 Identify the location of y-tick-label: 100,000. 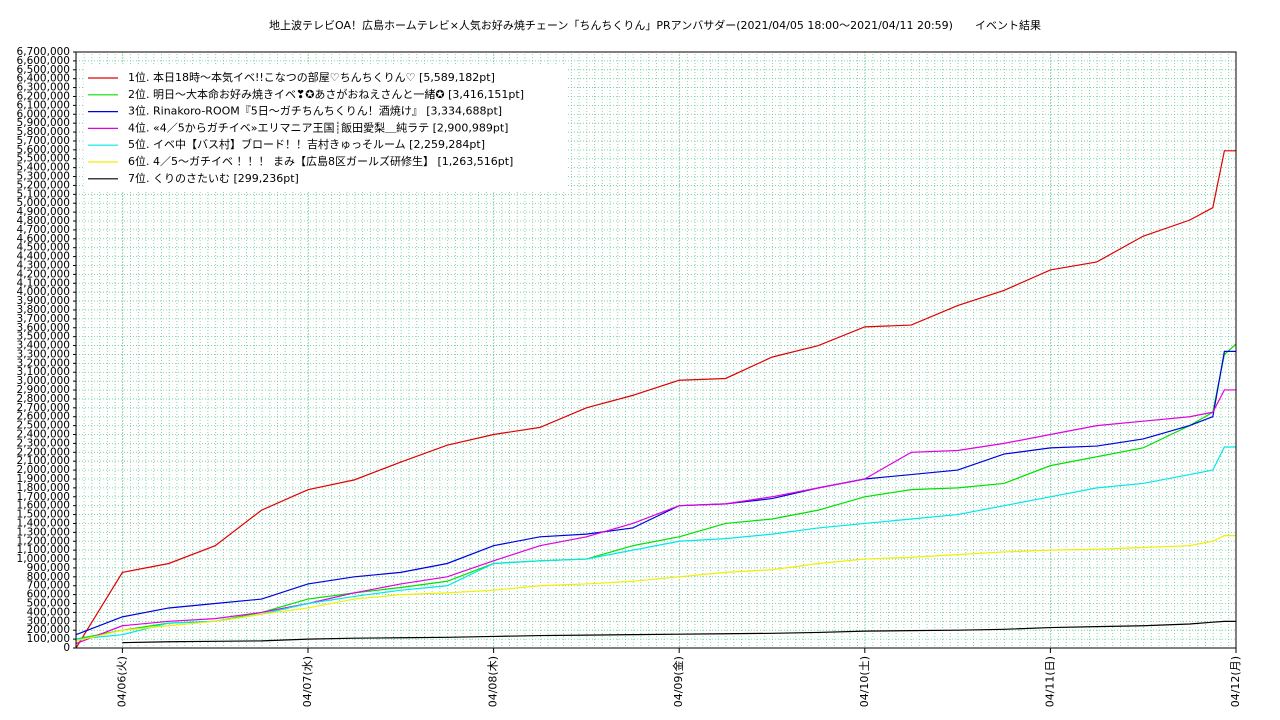
(48, 639).